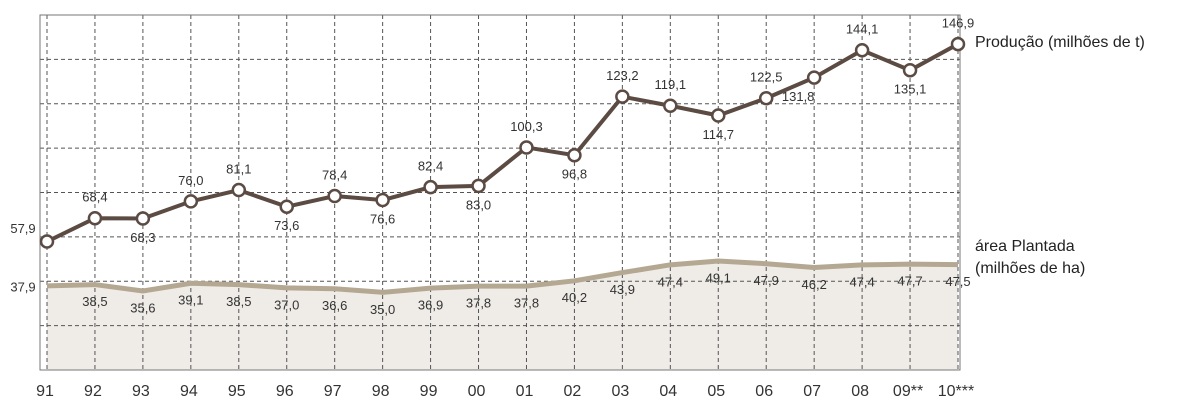 The width and height of the screenshot is (1191, 403). I want to click on data-label: 96,8, so click(574, 174).